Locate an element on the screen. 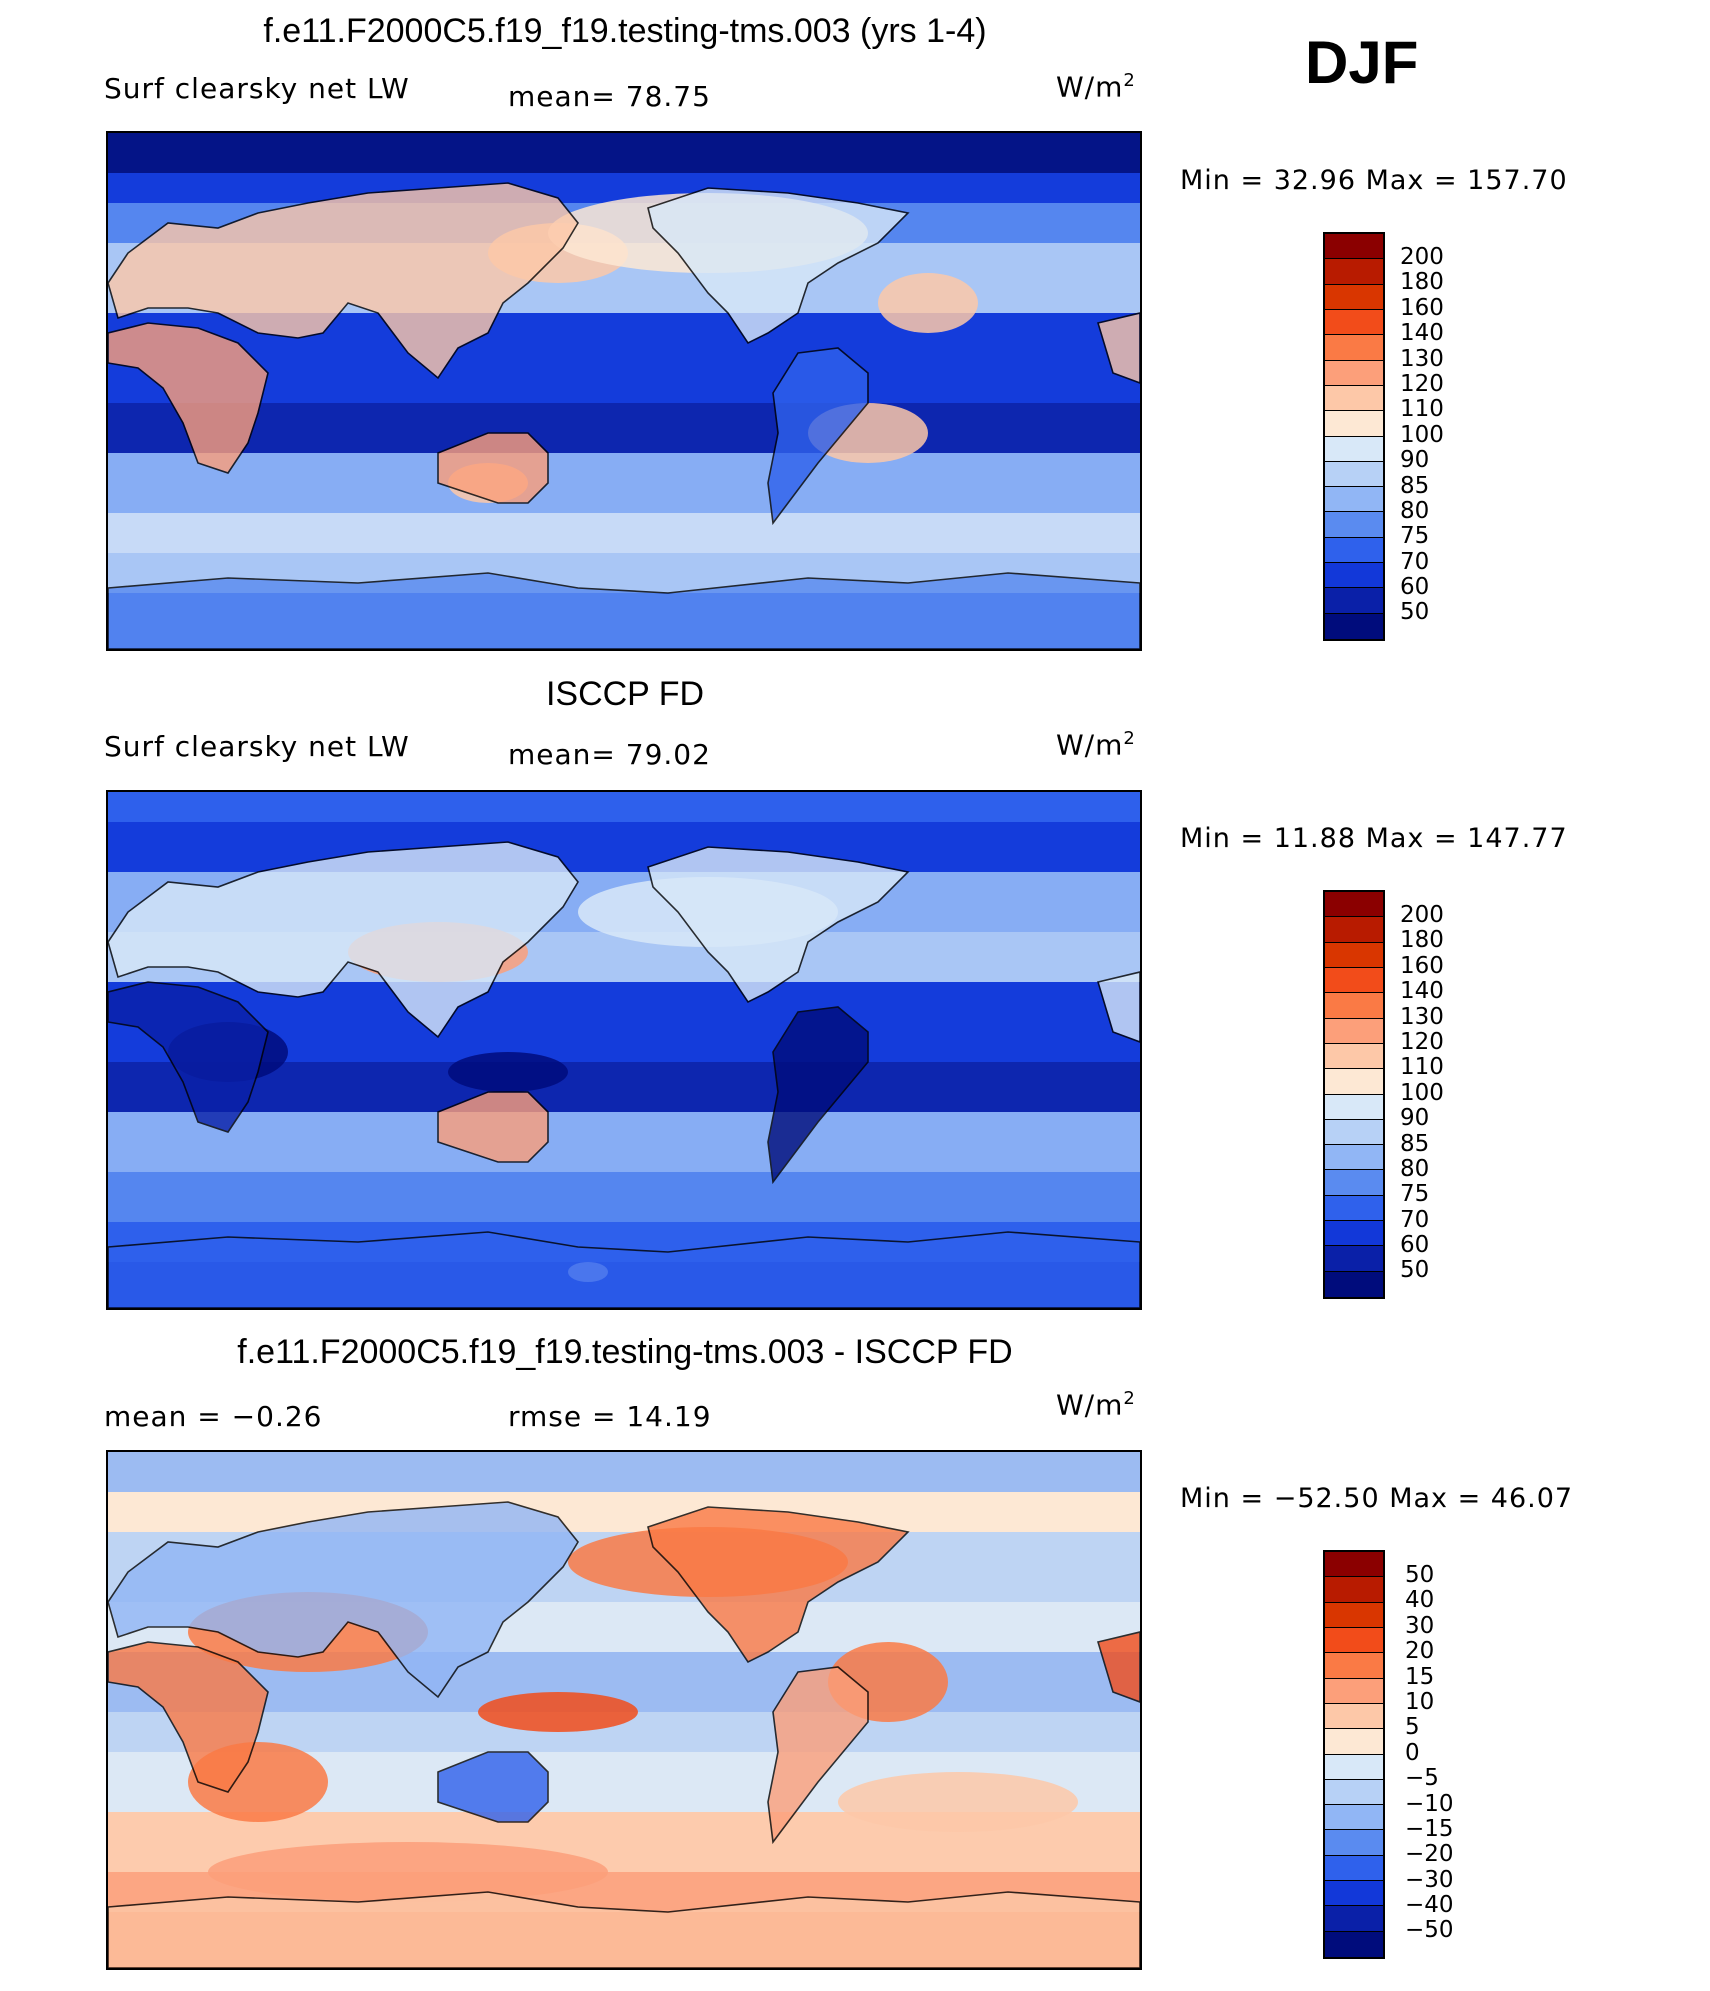 This screenshot has width=1710, height=1991. panel-3-colorbar-ticks: 50 40 30 20 15 10 5 0 −5 −10 −15 −20 −30 −40 −50 is located at coordinates (1429, 1753).